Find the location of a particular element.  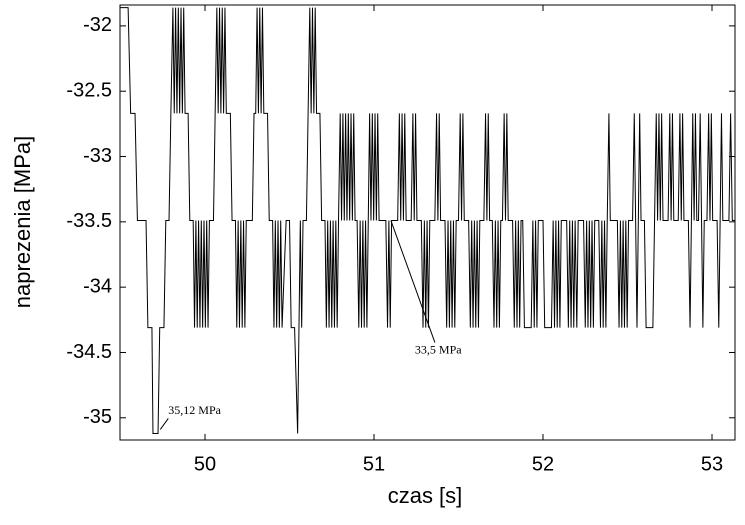

x-tick-label: 53 is located at coordinates (712, 464).